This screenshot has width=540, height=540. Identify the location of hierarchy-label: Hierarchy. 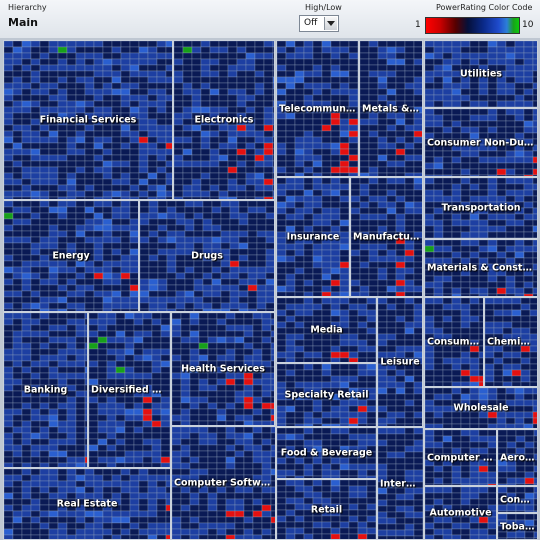
(27, 7).